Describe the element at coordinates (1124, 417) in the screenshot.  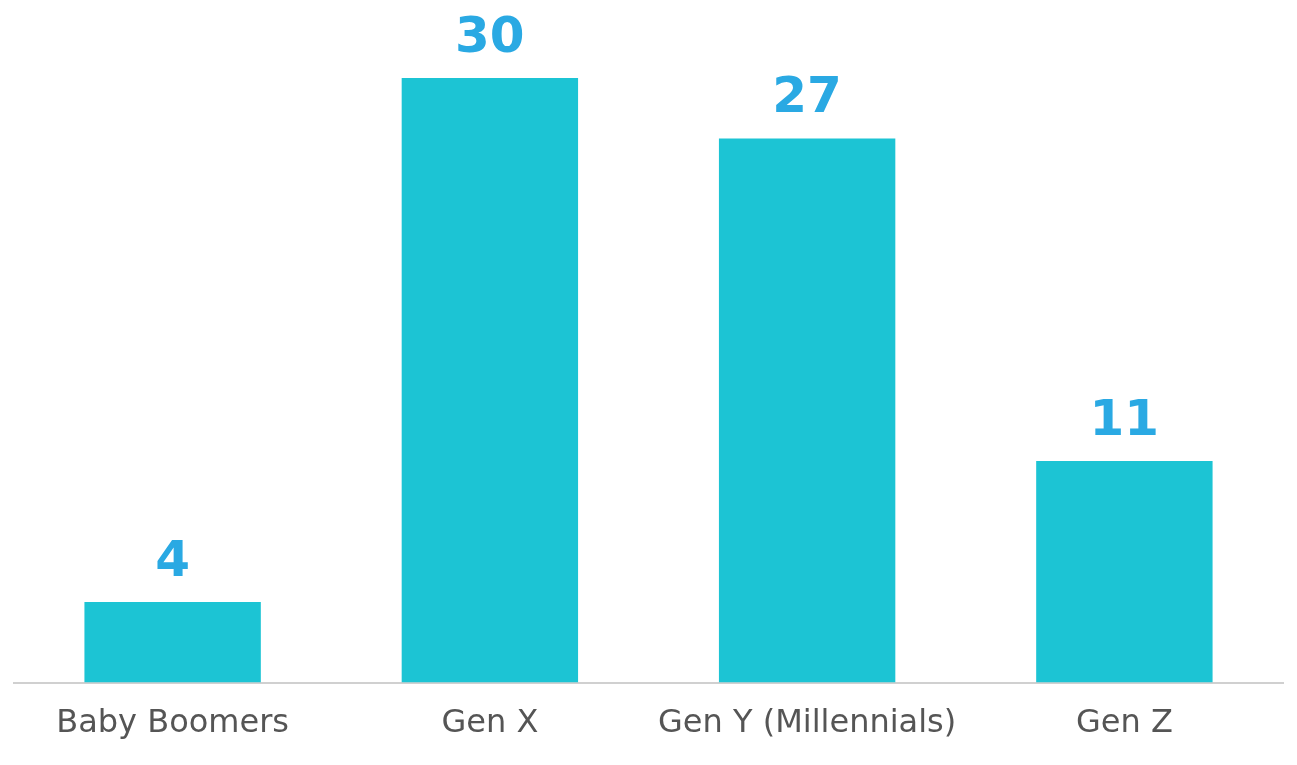
I see `data-label: 11` at that location.